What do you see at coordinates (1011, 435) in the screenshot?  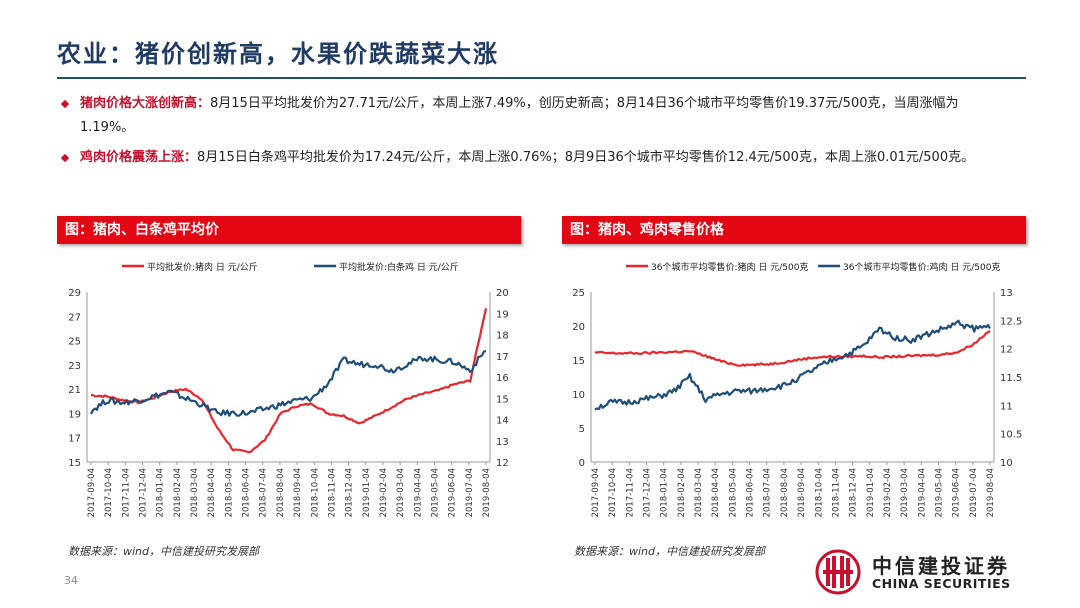 I see `y-right-tick-label: 10.5` at bounding box center [1011, 435].